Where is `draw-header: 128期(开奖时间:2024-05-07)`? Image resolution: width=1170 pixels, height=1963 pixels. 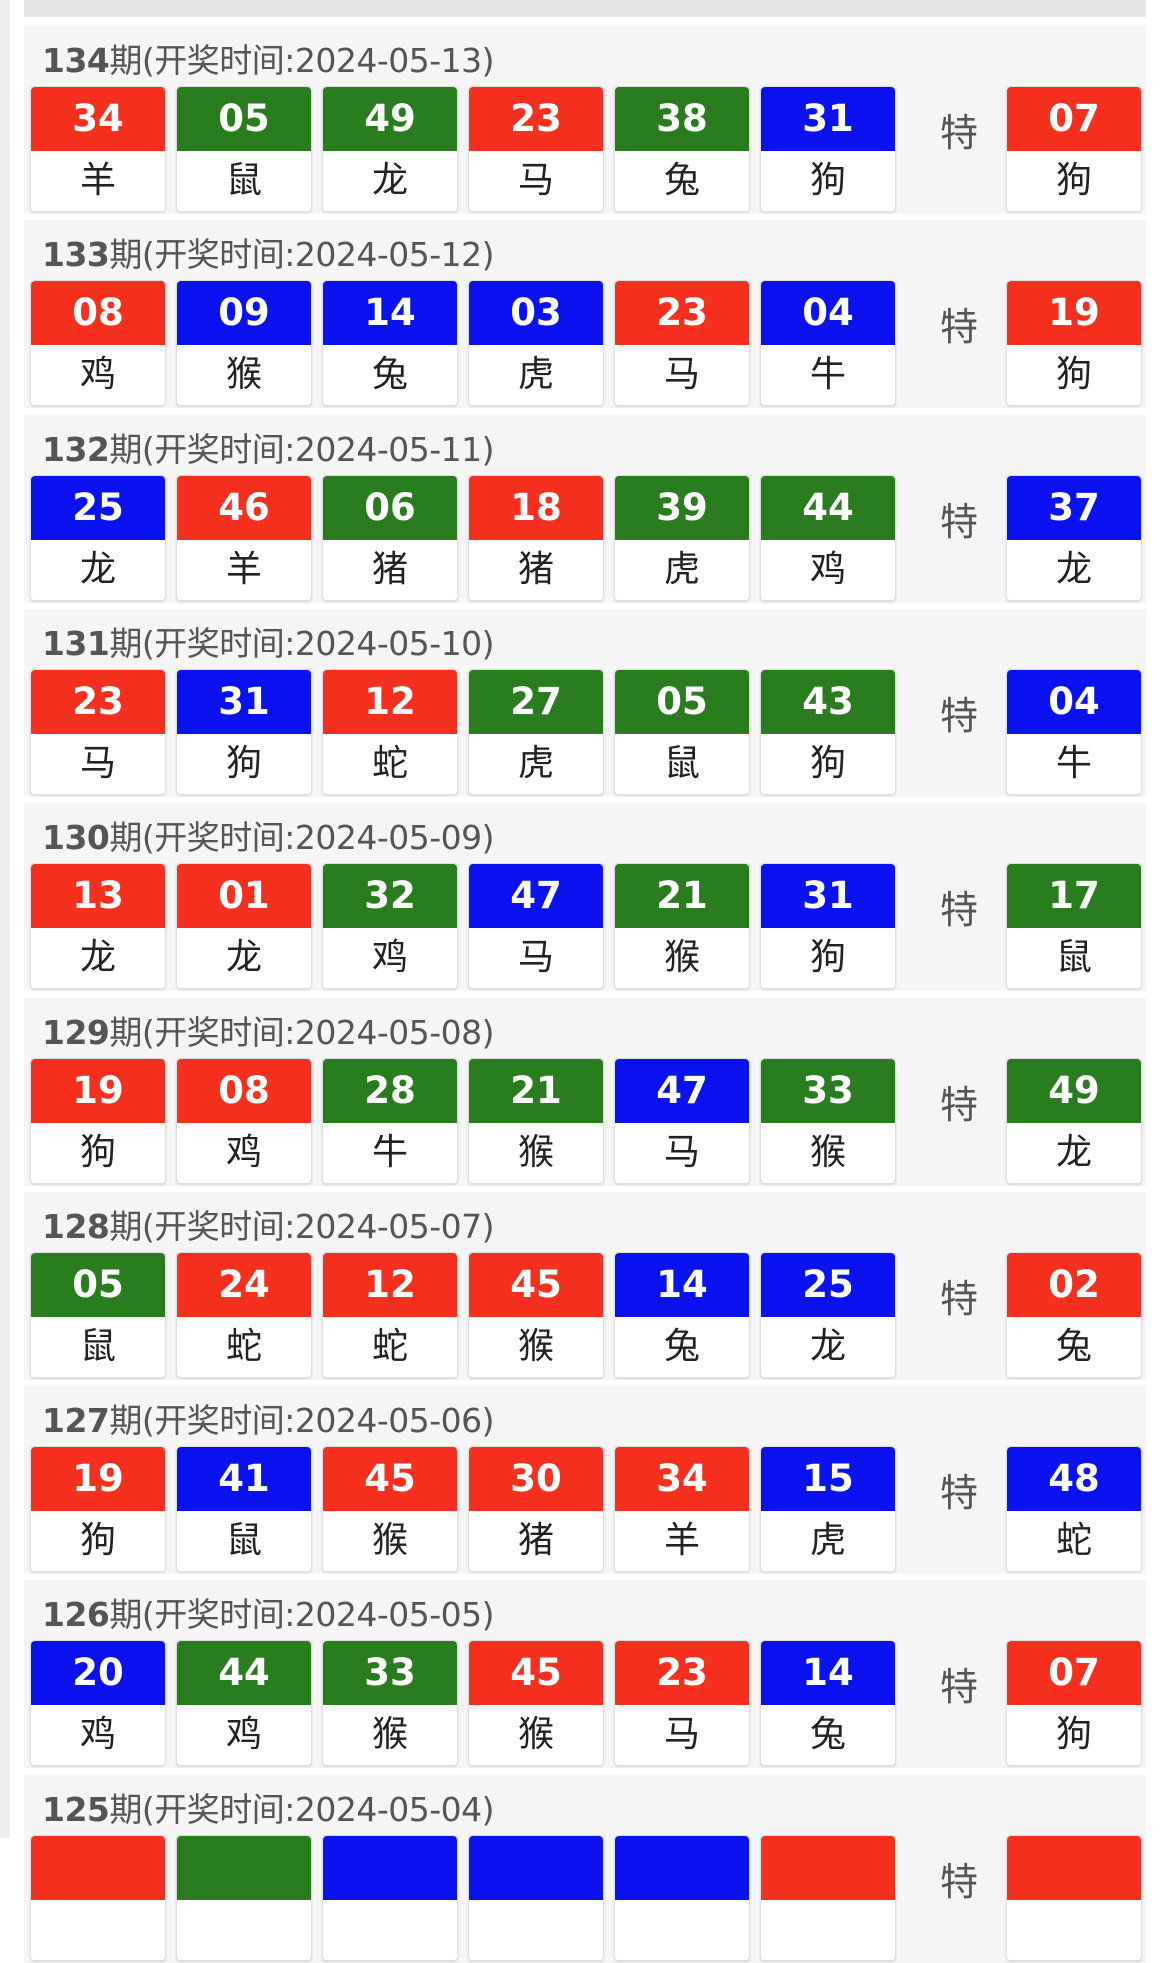 draw-header: 128期(开奖时间:2024-05-07) is located at coordinates (268, 1224).